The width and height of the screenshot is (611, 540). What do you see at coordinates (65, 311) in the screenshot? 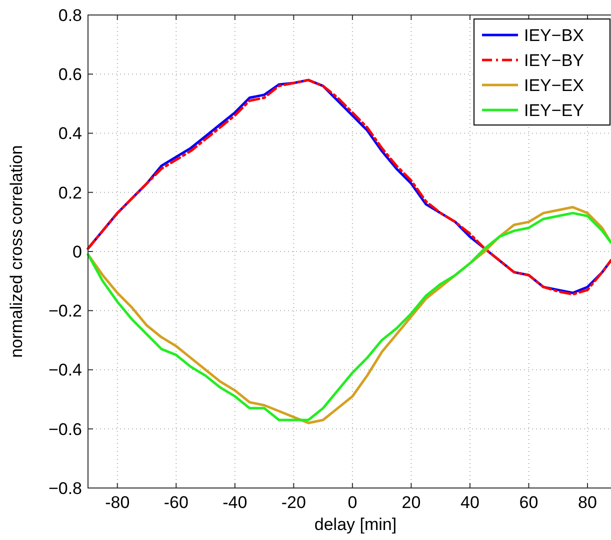
I see `y-tick-label: −0.2` at bounding box center [65, 311].